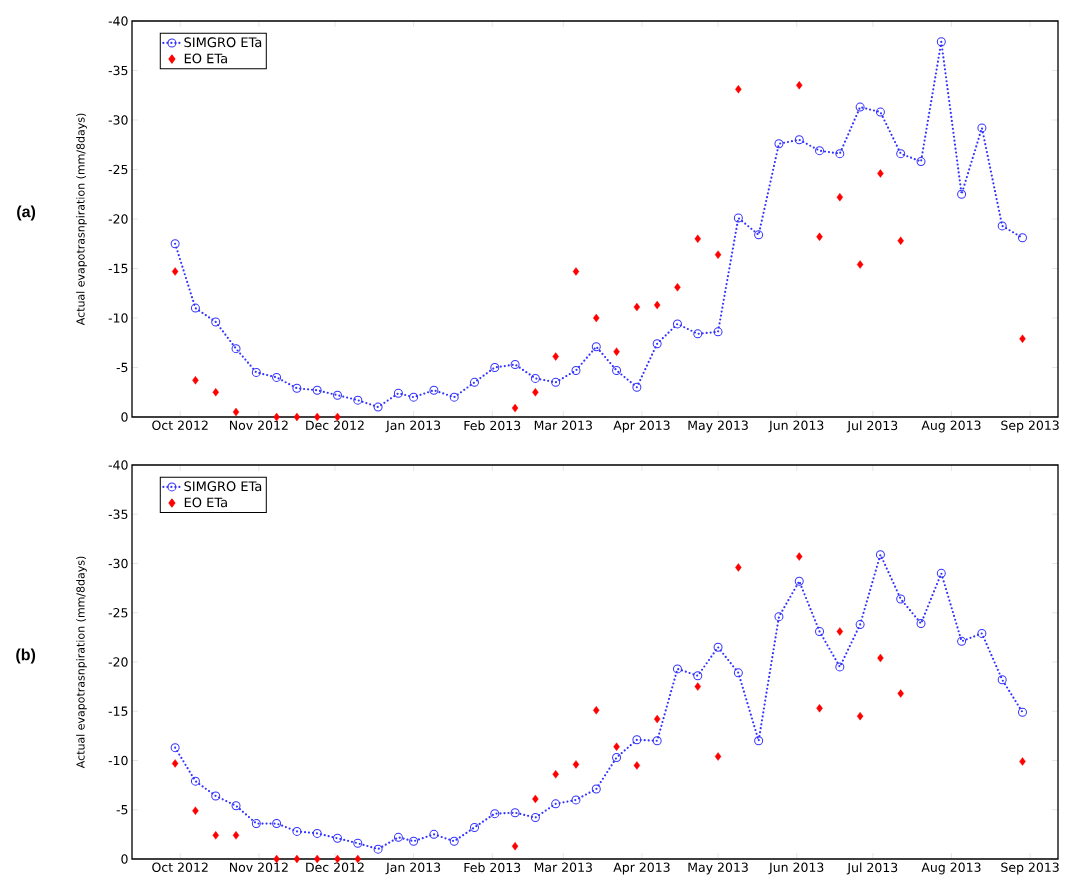 Image resolution: width=1089 pixels, height=882 pixels. I want to click on text: (b), so click(26, 656).